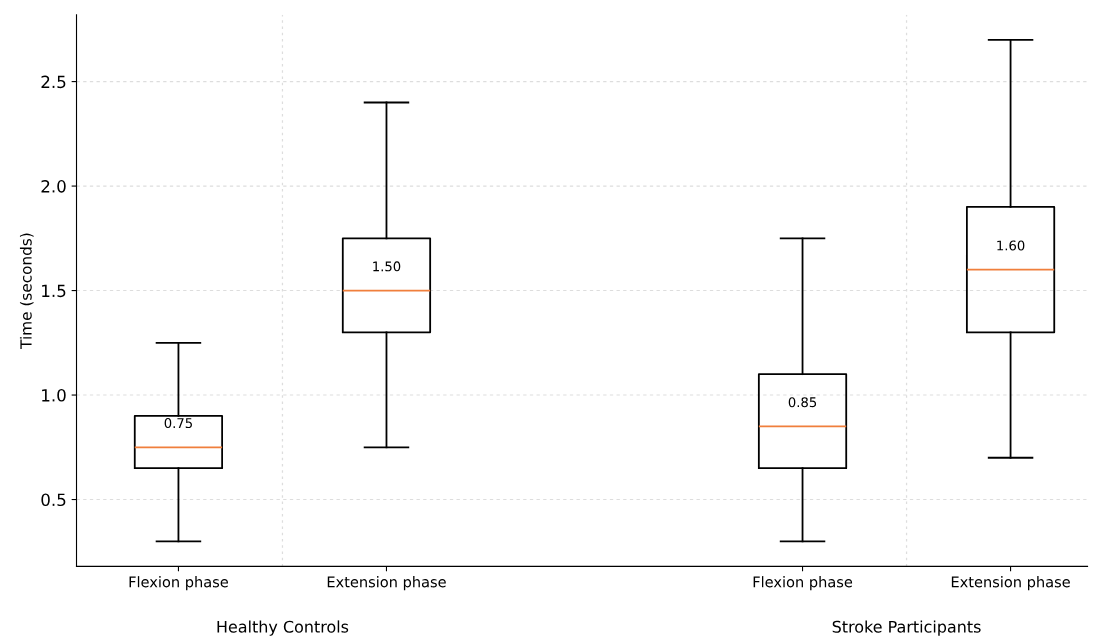  I want to click on y-tick-label: 2.0, so click(53, 186).